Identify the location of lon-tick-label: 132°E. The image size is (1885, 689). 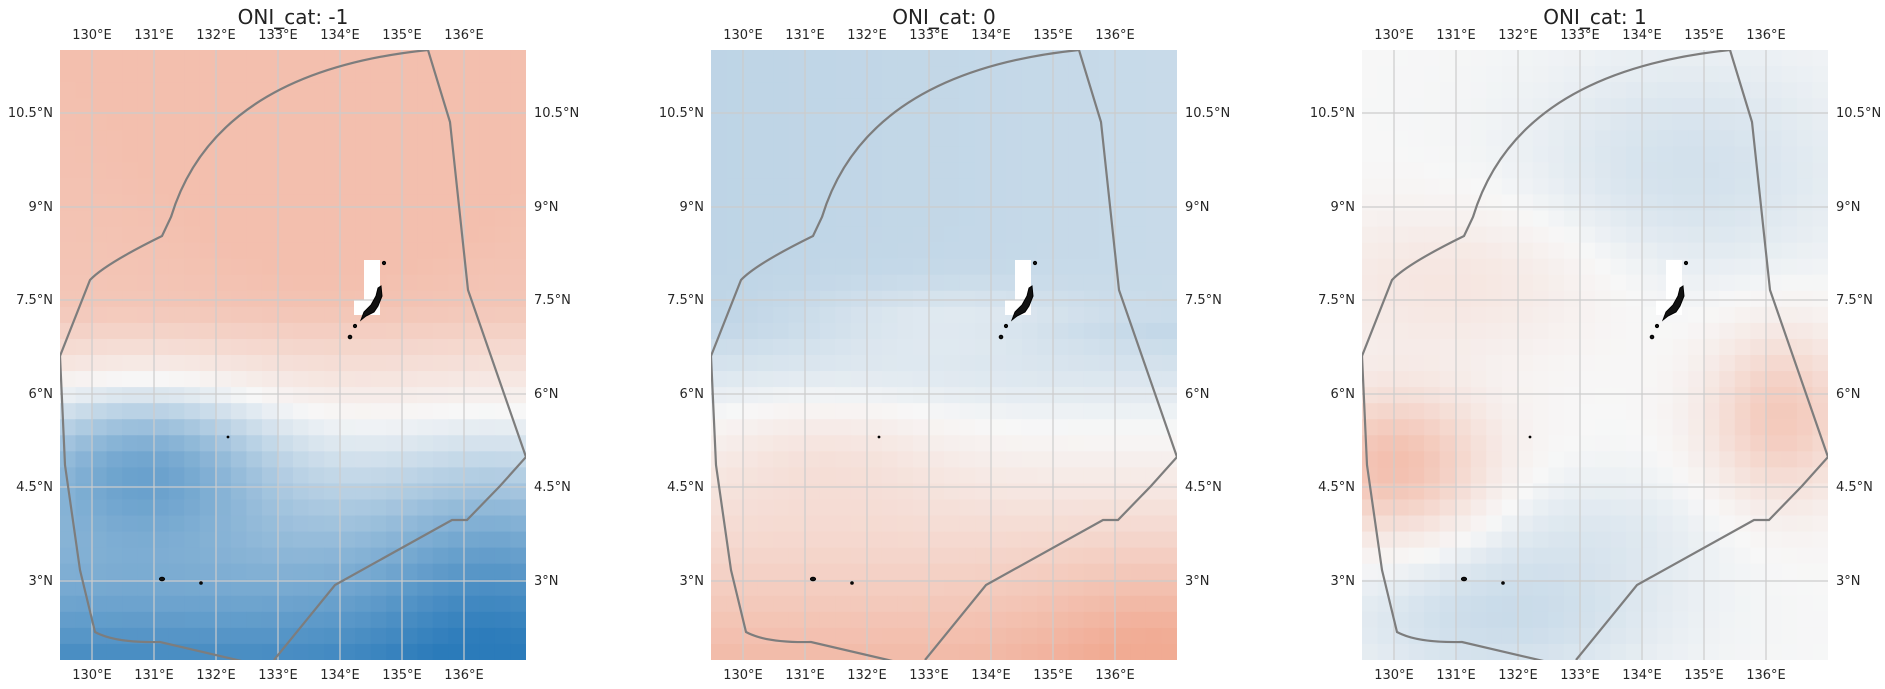
(1518, 35).